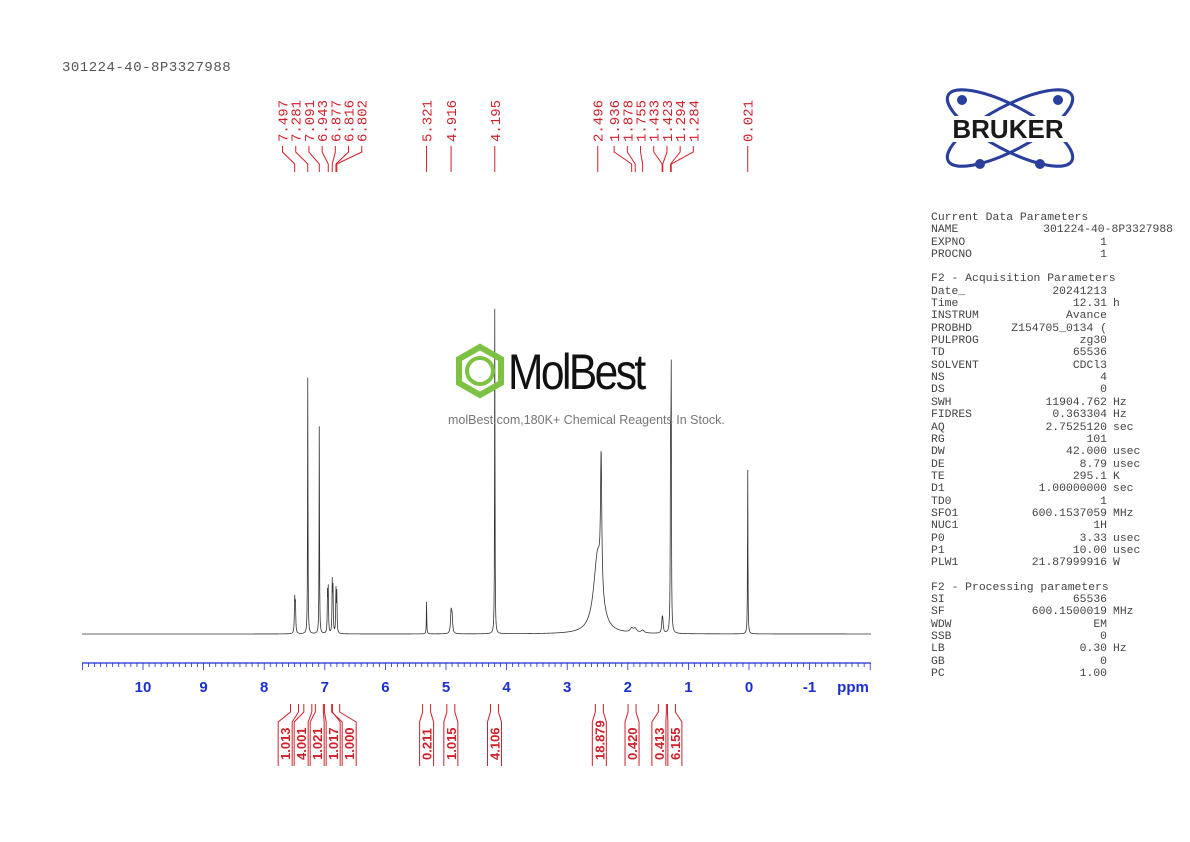 The width and height of the screenshot is (1190, 842). I want to click on parameter-key: D1, so click(938, 489).